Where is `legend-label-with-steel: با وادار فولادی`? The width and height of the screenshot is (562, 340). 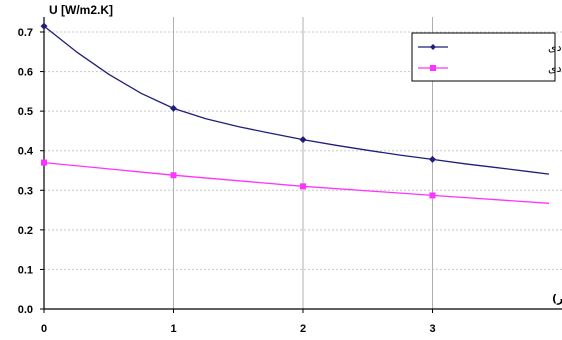
legend-label-with-steel: با وادار فولادی is located at coordinates (555, 47).